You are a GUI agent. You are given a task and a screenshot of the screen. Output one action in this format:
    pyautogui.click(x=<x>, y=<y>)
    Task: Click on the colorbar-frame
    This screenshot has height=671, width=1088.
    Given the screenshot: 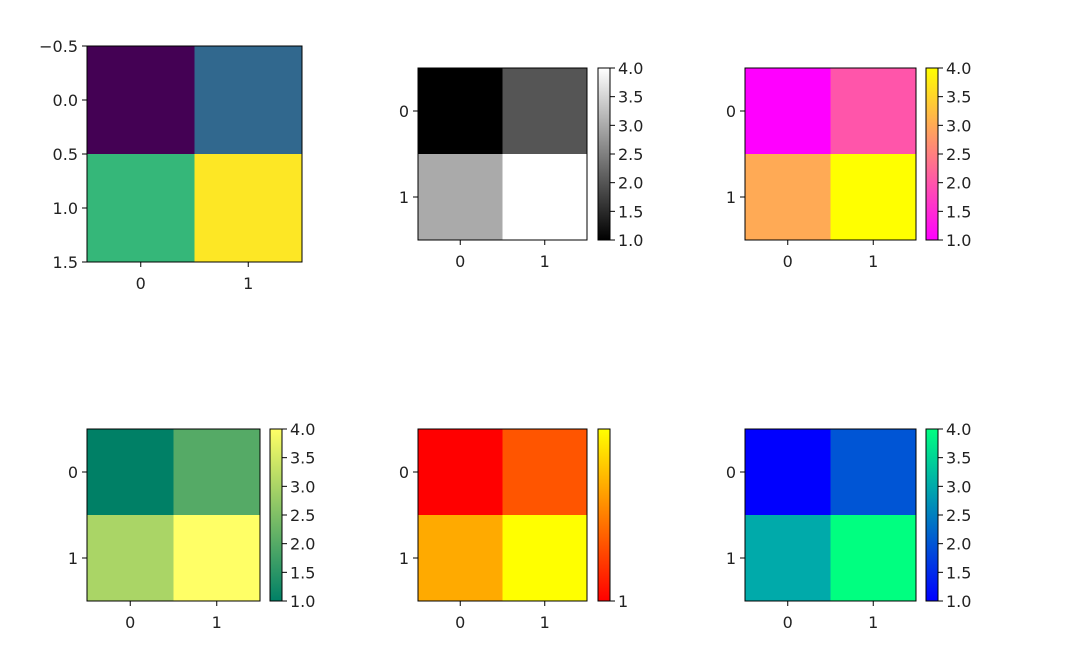 What is the action you would take?
    pyautogui.click(x=604, y=515)
    